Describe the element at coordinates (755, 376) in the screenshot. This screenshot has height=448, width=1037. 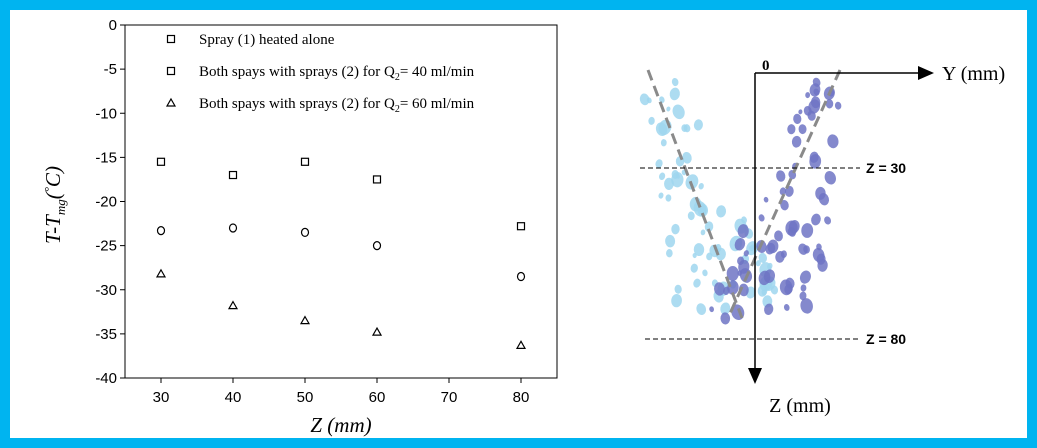
I see `z-axis-arrow-icon` at that location.